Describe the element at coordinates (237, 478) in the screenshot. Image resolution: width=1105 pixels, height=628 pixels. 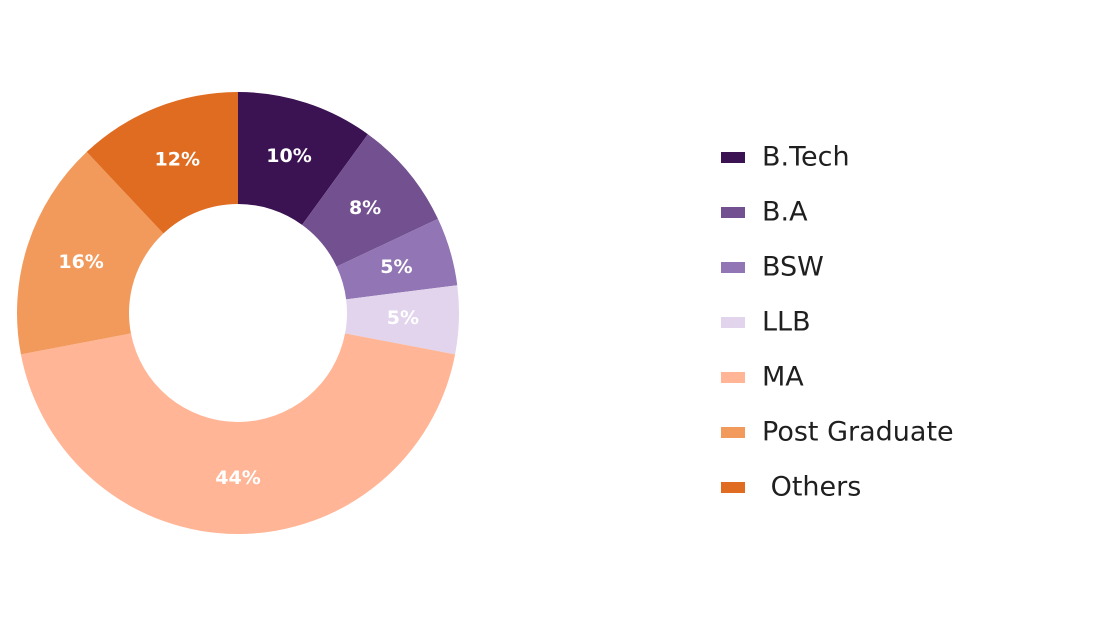
I see `slice-label-ma: 44%` at that location.